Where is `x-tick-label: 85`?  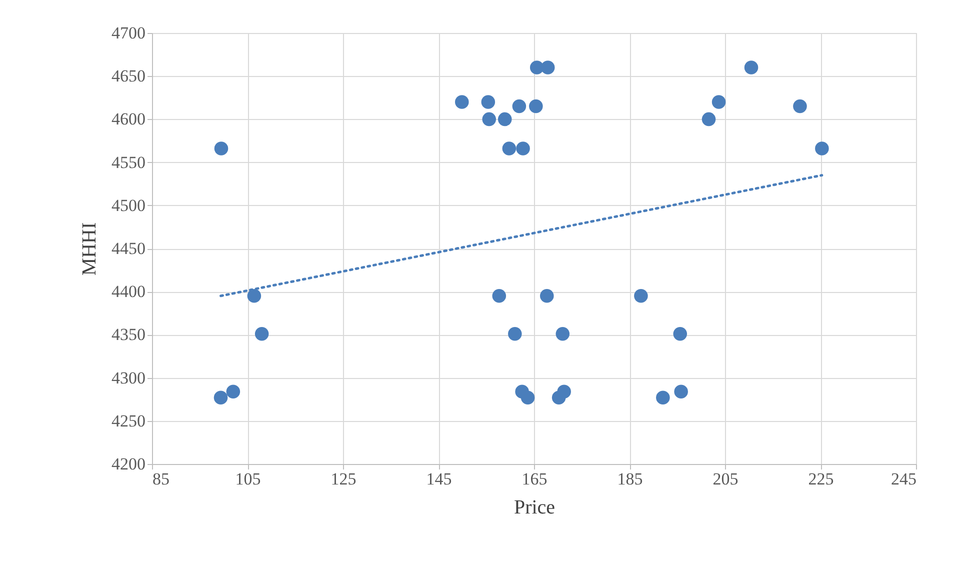 x-tick-label: 85 is located at coordinates (161, 479).